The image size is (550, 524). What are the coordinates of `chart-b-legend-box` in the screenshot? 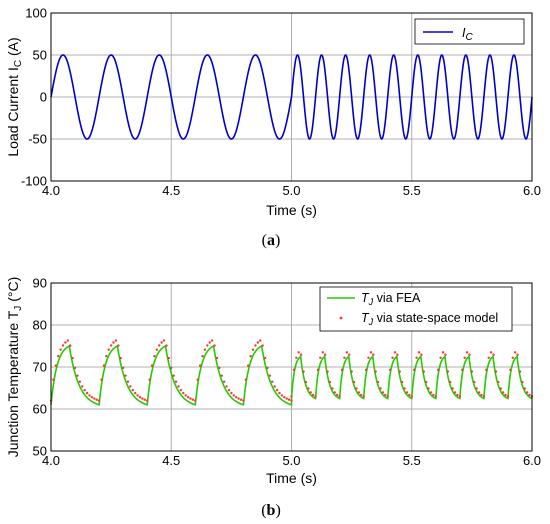 It's located at (416, 309).